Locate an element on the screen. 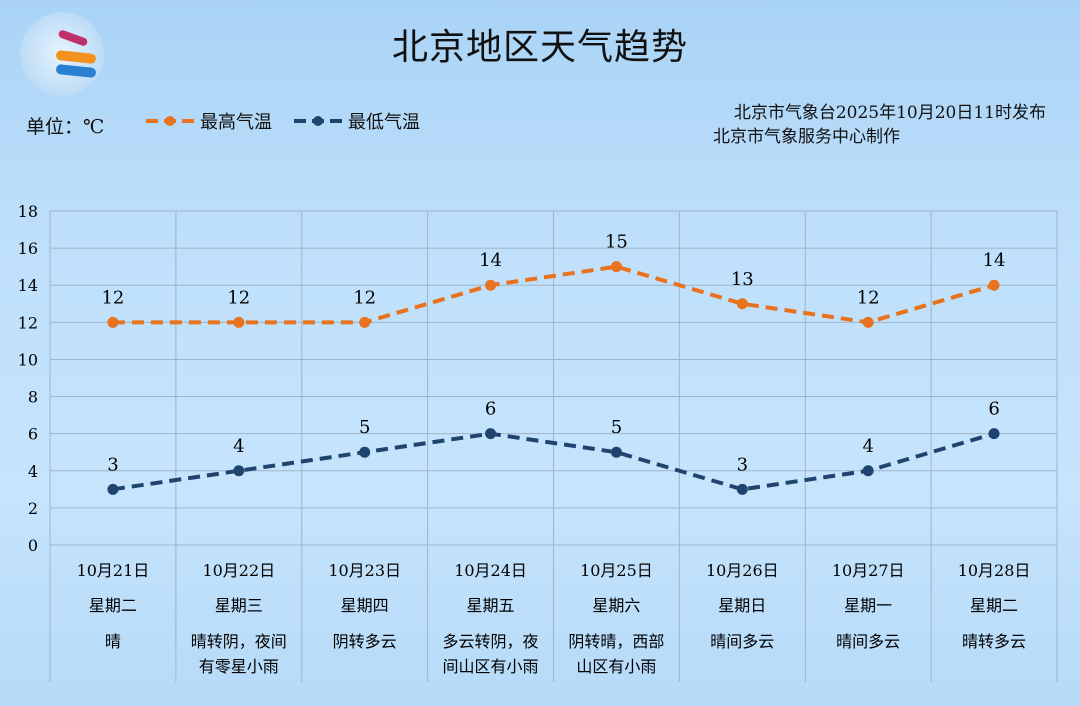  legend-high-marker is located at coordinates (170, 121).